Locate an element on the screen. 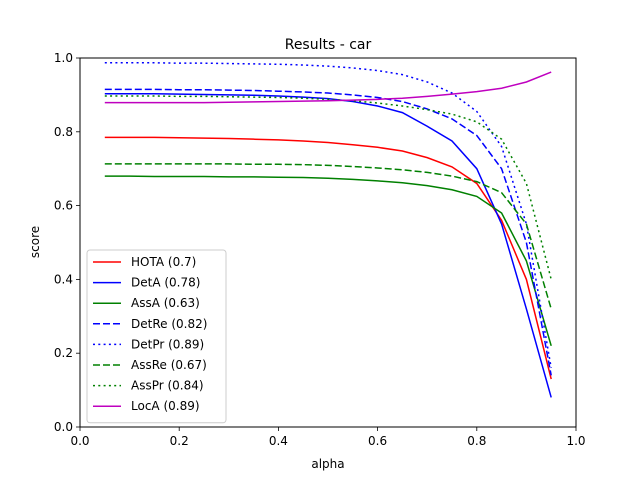 This screenshot has height=480, width=640. y-tick-label: 0.2 is located at coordinates (63, 353).